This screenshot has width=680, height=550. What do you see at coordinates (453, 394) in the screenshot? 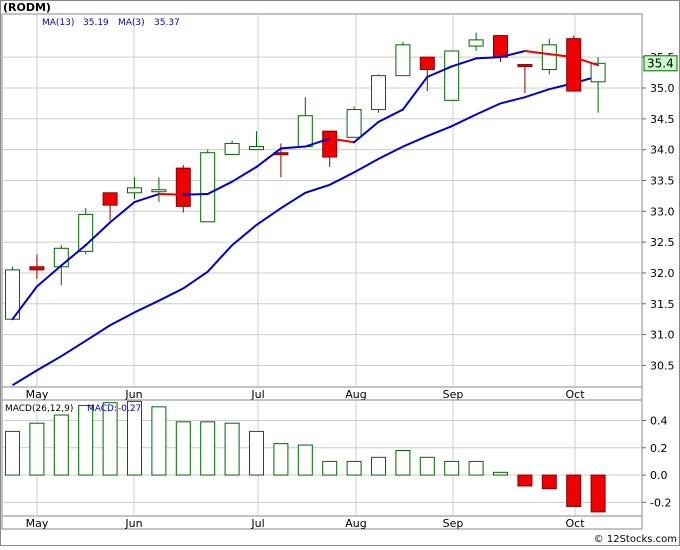
I see `price-x-tick-label: Sep` at bounding box center [453, 394].